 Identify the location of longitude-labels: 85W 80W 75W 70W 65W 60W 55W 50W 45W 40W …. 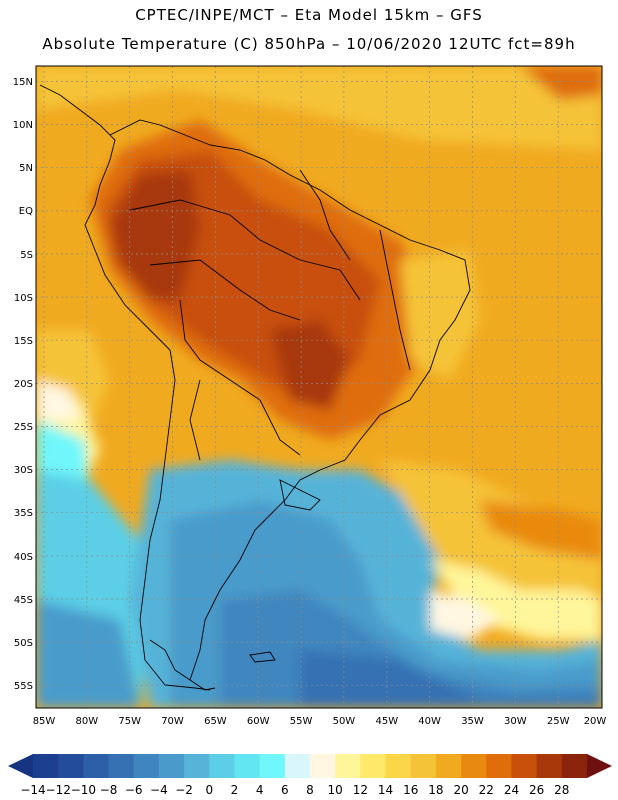
(320, 721).